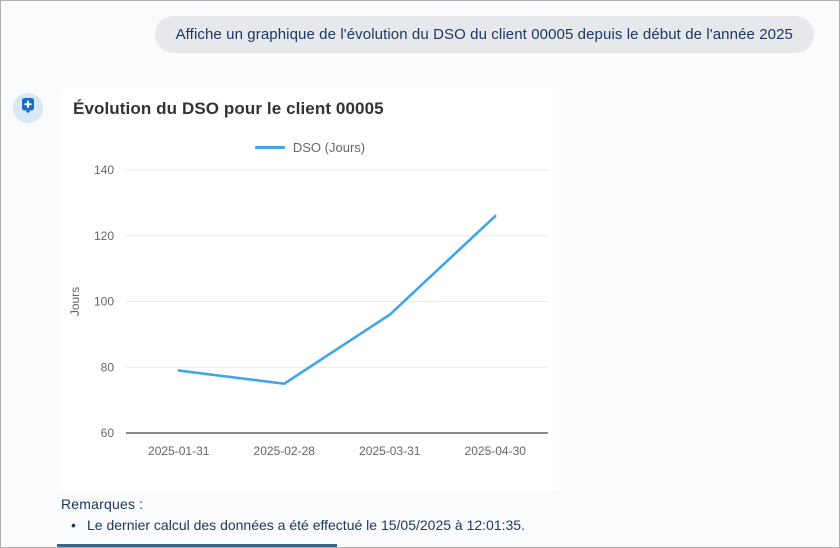 Image resolution: width=840 pixels, height=548 pixels. Describe the element at coordinates (108, 367) in the screenshot. I see `svg-text: 80` at that location.